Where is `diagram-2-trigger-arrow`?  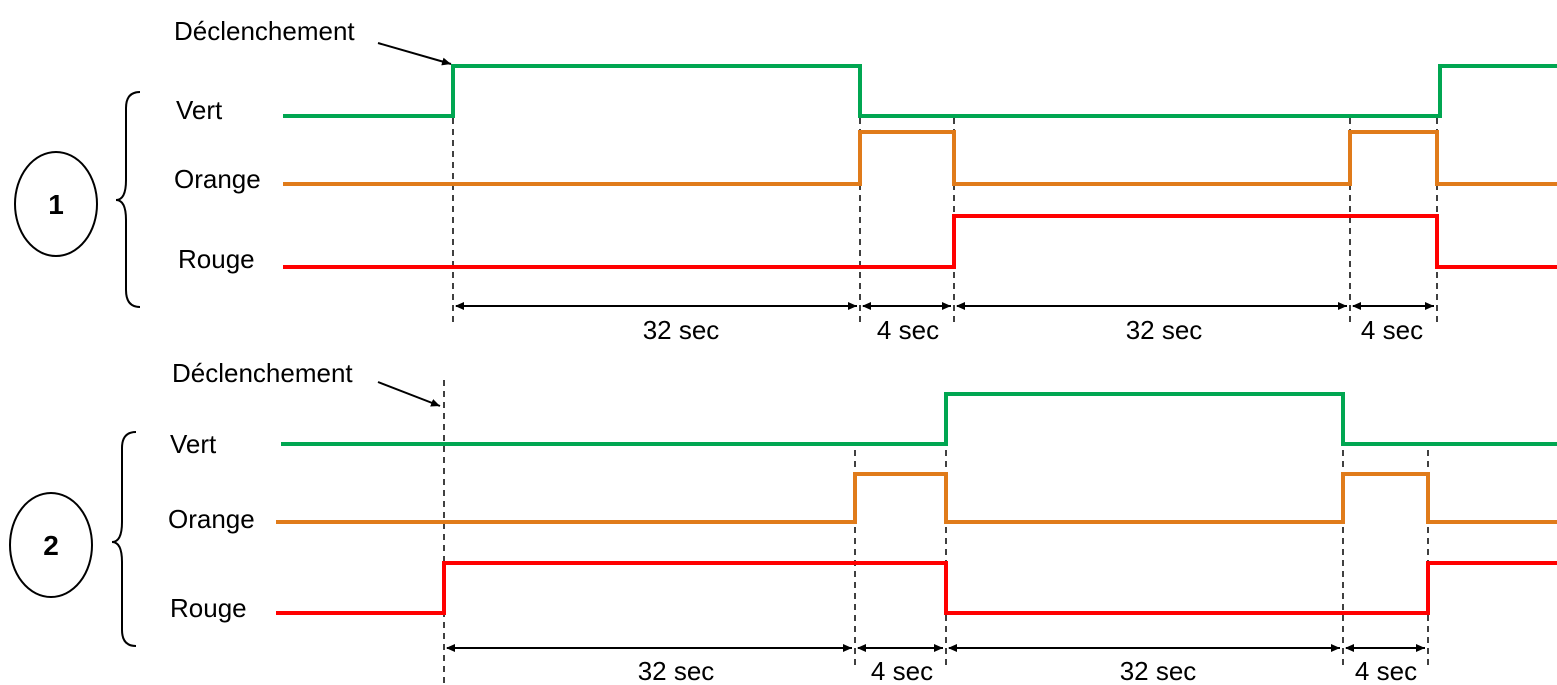
diagram-2-trigger-arrow is located at coordinates (409, 394).